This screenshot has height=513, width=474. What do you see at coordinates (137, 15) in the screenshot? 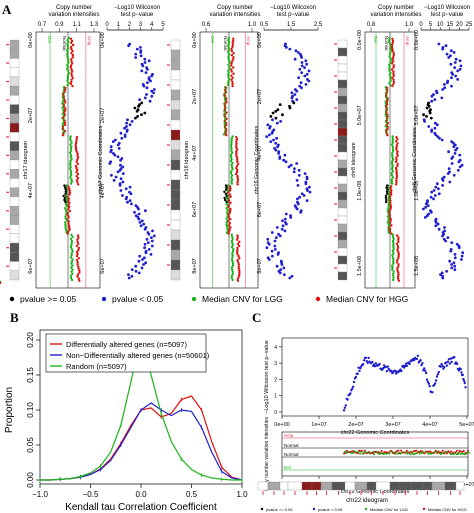
I see `wil-header-line2: test p−value` at bounding box center [137, 15].